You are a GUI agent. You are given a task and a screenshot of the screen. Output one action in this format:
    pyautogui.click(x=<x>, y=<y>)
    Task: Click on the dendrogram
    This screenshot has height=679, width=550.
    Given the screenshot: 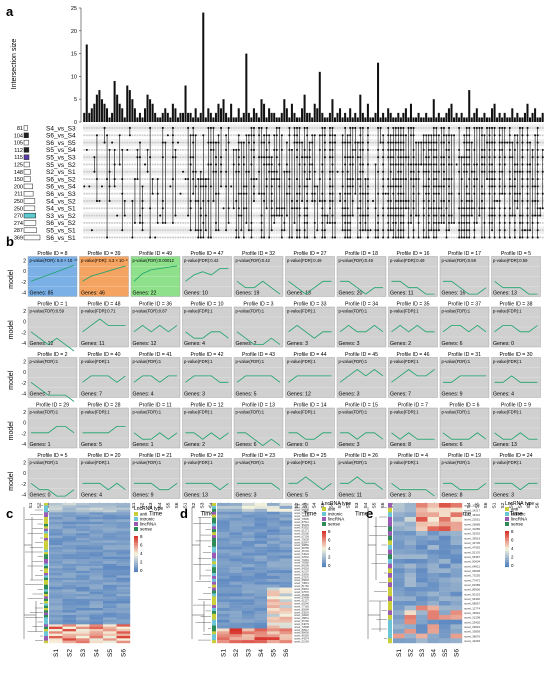 What is the action you would take?
    pyautogui.click(x=198, y=573)
    